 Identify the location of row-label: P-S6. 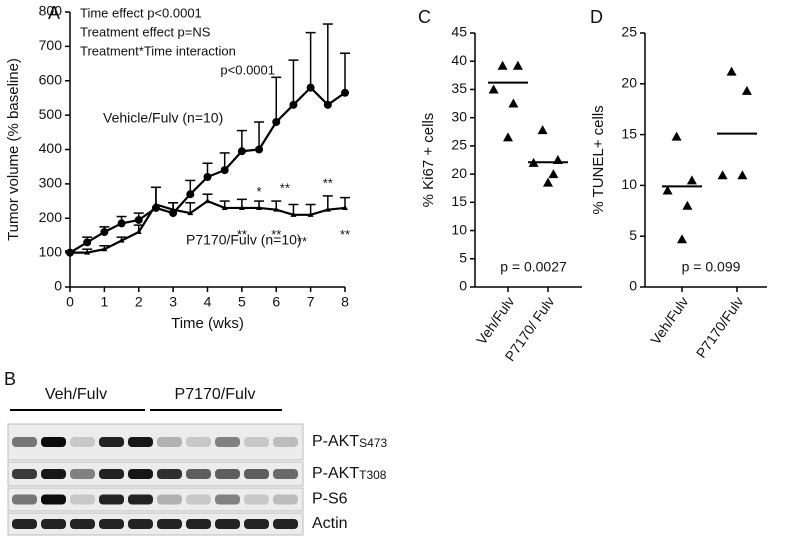
(330, 499).